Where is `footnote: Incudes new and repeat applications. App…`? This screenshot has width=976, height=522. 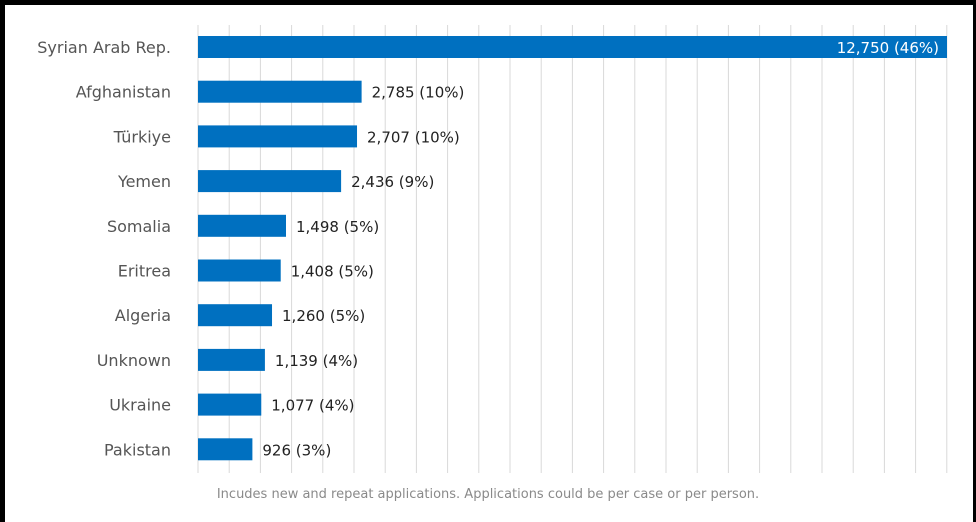
footnote: Incudes new and repeat applications. App… is located at coordinates (488, 494).